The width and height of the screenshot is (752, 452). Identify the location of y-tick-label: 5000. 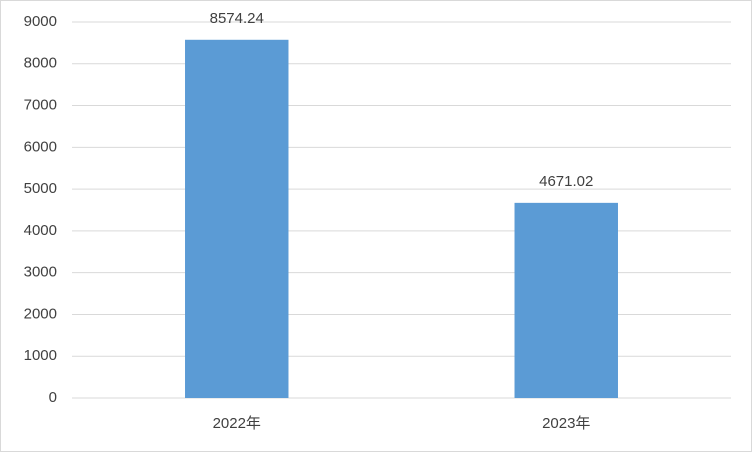
(40, 188).